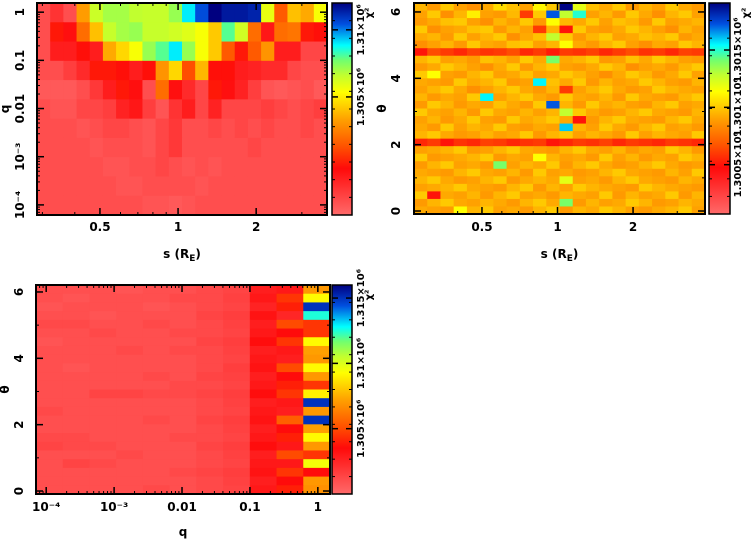  I want to click on colorbar-label: χ², so click(746, 13).